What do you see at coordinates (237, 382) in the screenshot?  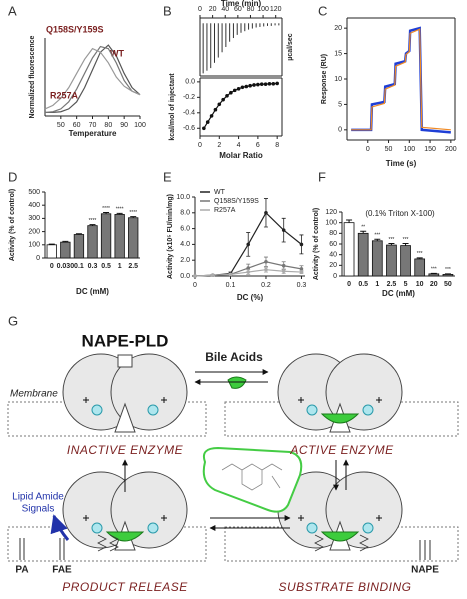 I see `bile-acid` at bounding box center [237, 382].